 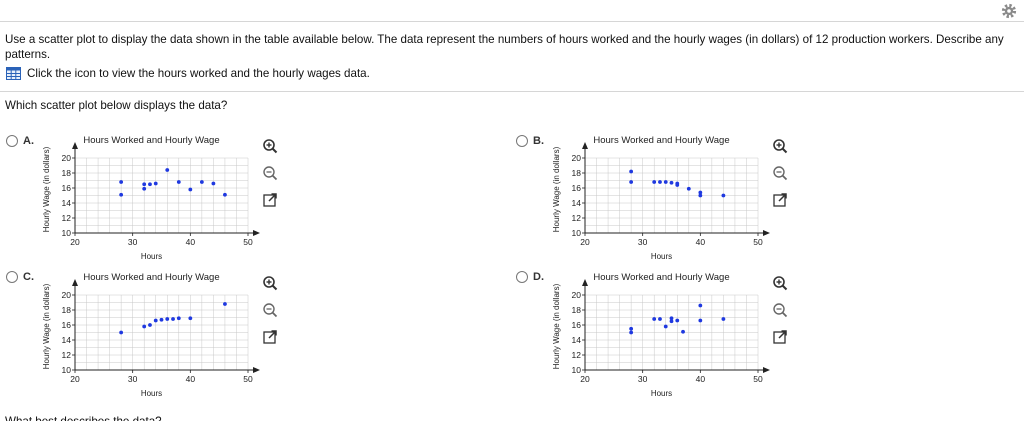 I want to click on chart-tools-b, so click(x=780, y=173).